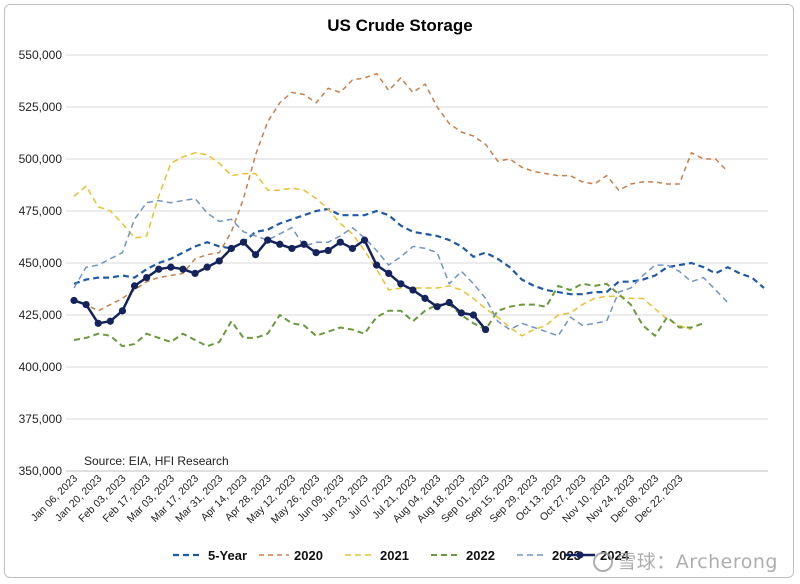 The image size is (800, 584). What do you see at coordinates (41, 367) in the screenshot?
I see `y-tick-label: 400,000` at bounding box center [41, 367].